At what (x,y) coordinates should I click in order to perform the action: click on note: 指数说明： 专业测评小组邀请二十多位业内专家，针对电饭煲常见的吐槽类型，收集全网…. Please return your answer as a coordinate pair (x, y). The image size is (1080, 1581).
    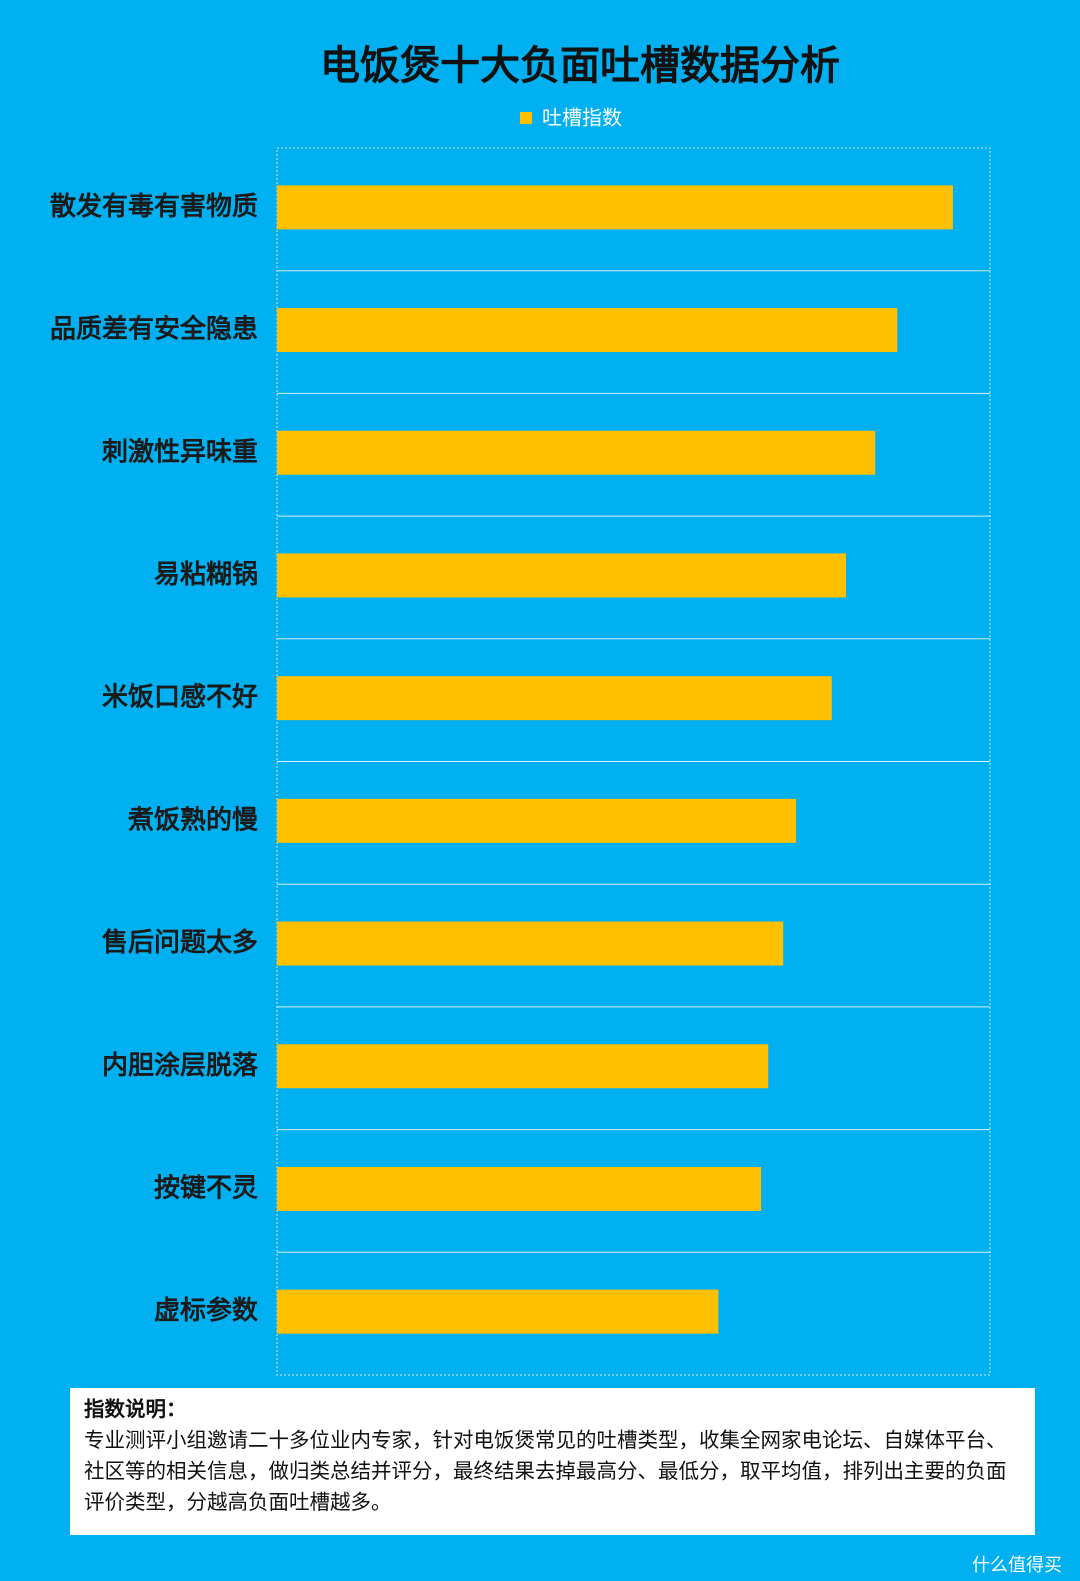
    Looking at the image, I should click on (552, 1461).